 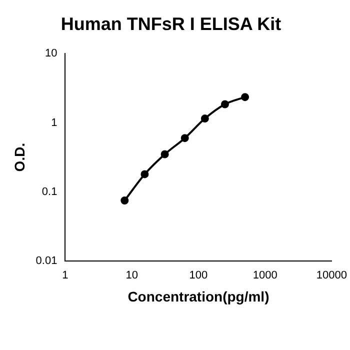 What do you see at coordinates (47, 261) in the screenshot?
I see `y-tick-label: 0.01` at bounding box center [47, 261].